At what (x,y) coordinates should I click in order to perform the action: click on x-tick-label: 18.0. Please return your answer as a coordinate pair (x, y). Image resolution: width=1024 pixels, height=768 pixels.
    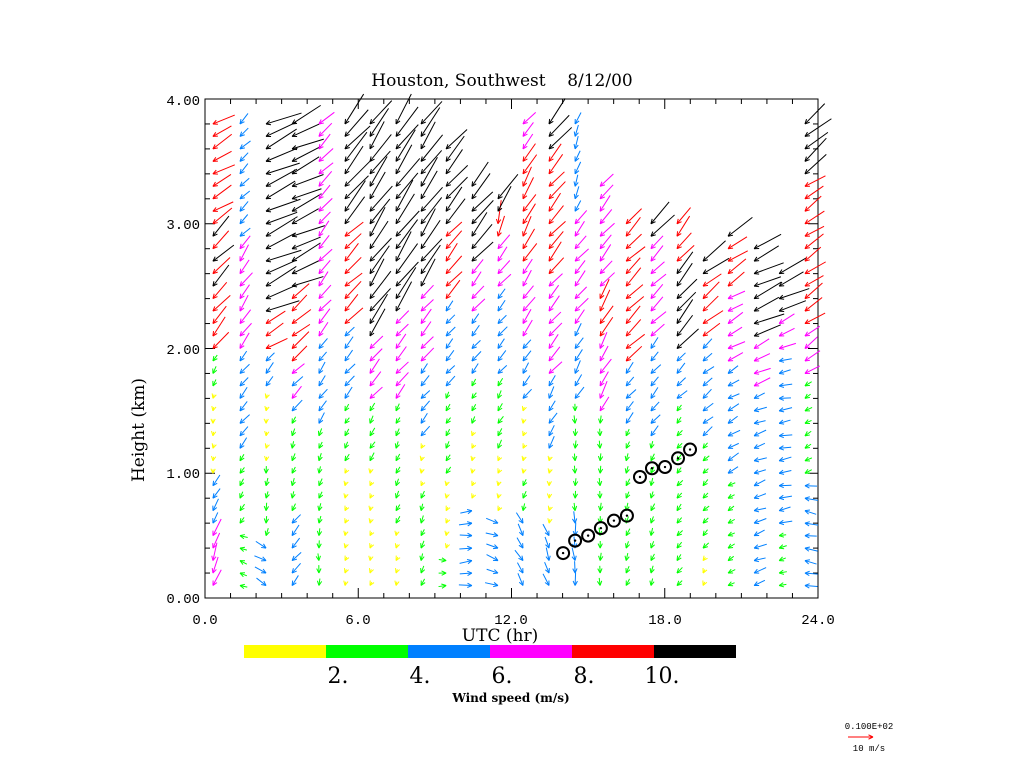
    Looking at the image, I should click on (665, 621).